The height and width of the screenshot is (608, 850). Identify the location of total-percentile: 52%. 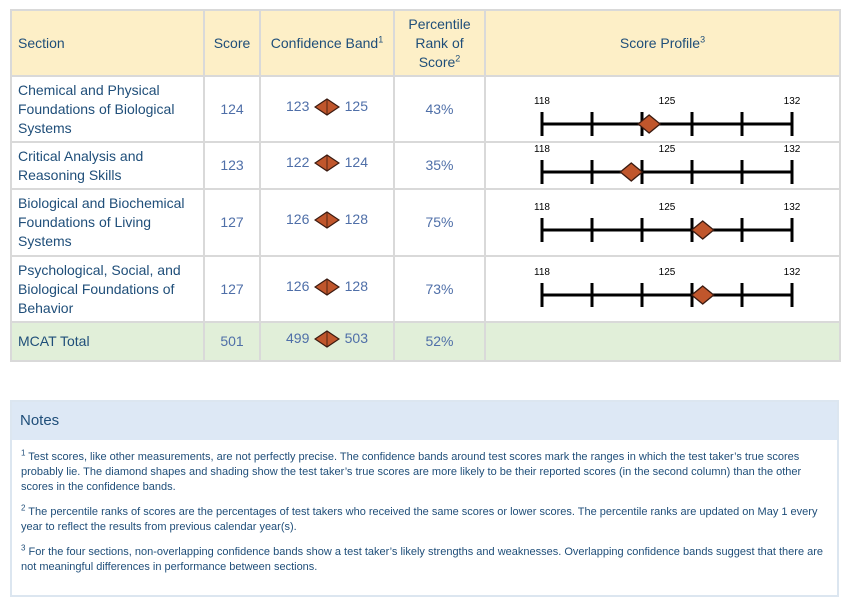
(439, 341).